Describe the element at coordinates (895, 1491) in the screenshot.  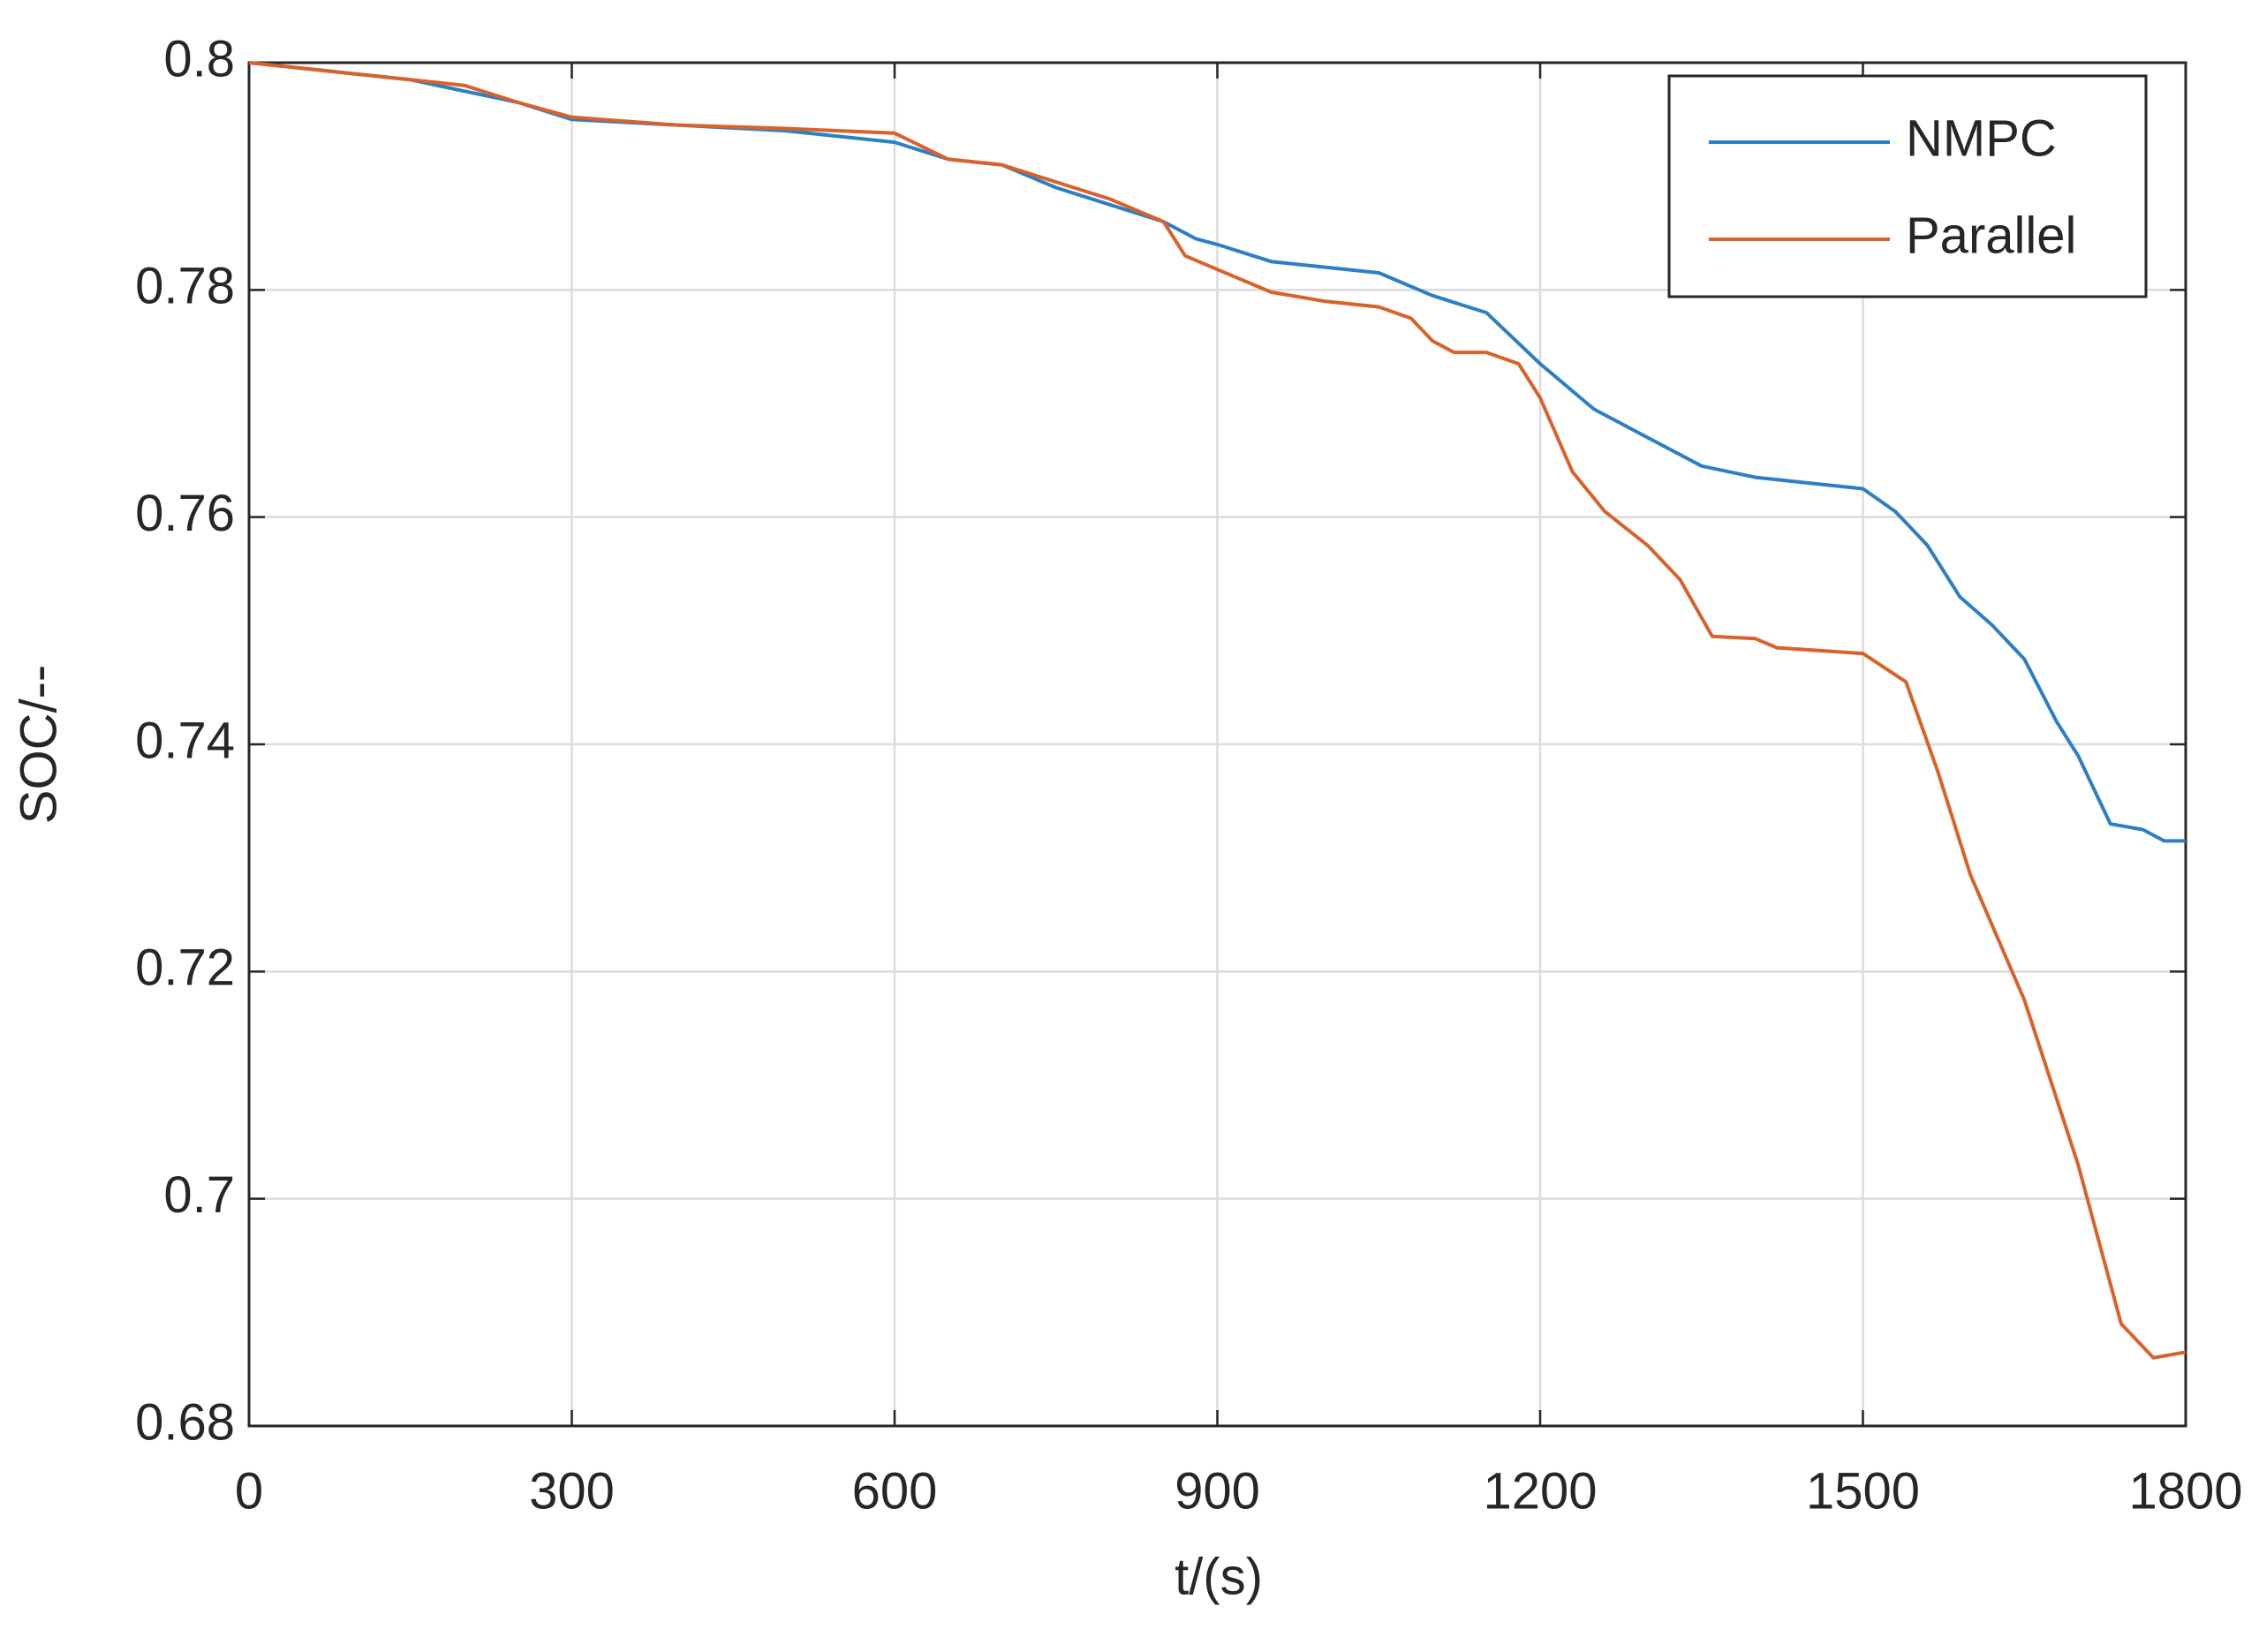
I see `x-tick-label: 600` at that location.